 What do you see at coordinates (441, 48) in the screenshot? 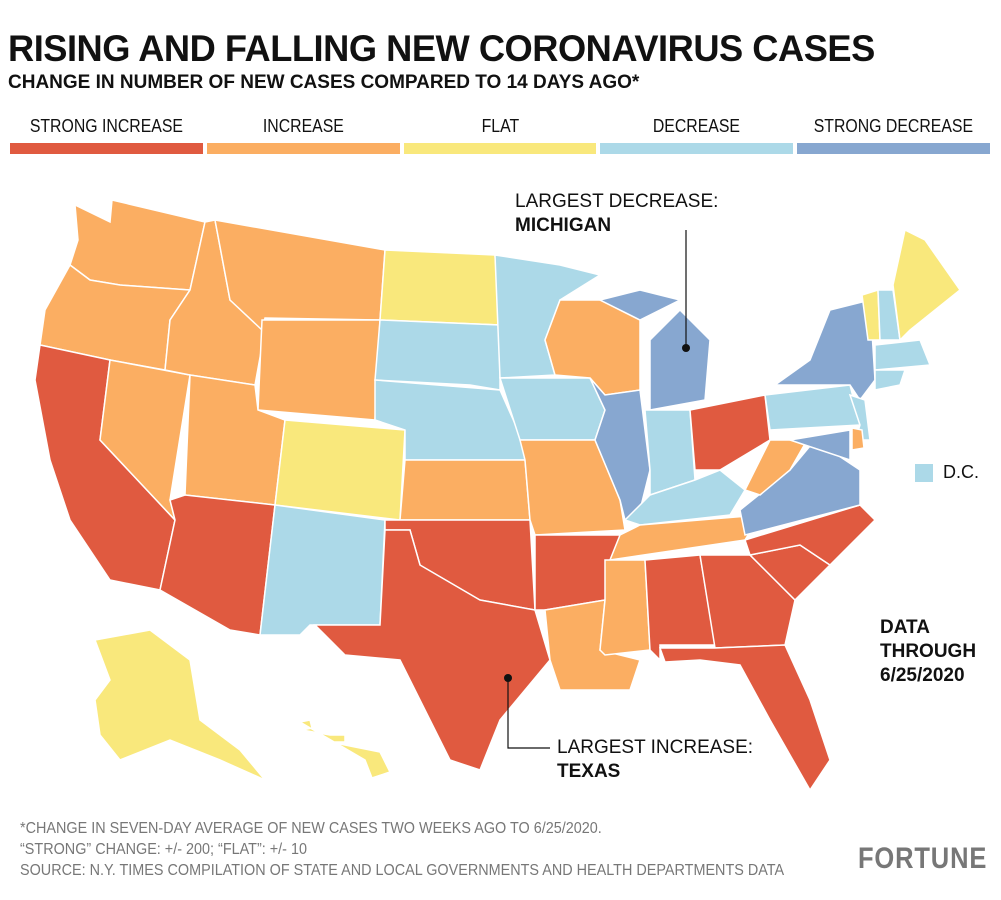
I see `page-title: RISING AND FALLING NEW CORONAVIRUS CASES` at bounding box center [441, 48].